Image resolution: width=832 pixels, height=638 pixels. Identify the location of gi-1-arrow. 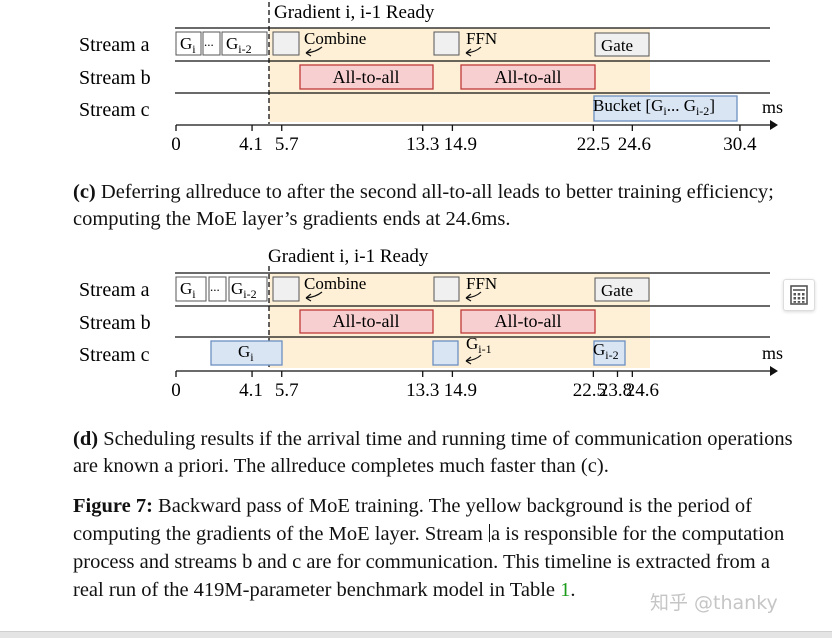
(473, 359).